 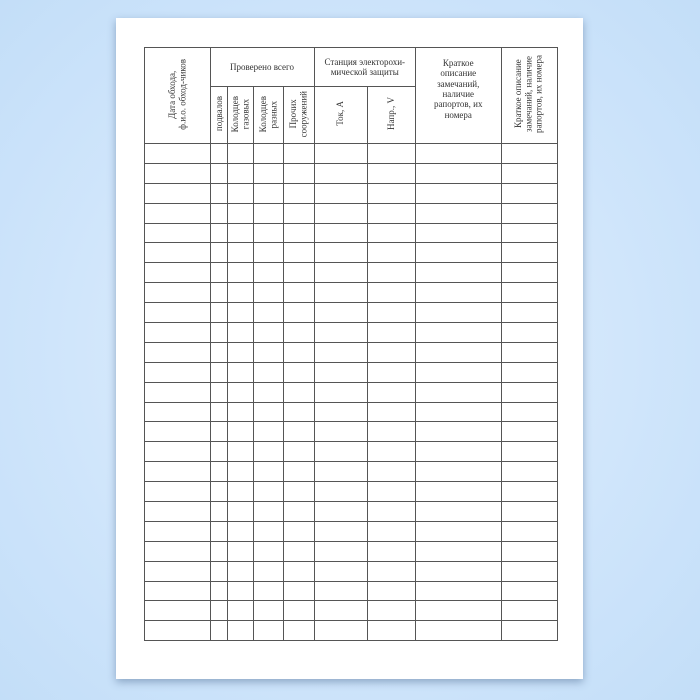 I want to click on header-date-name: Дата обхода, ф.и.о. обход-чиков, so click(x=177, y=95).